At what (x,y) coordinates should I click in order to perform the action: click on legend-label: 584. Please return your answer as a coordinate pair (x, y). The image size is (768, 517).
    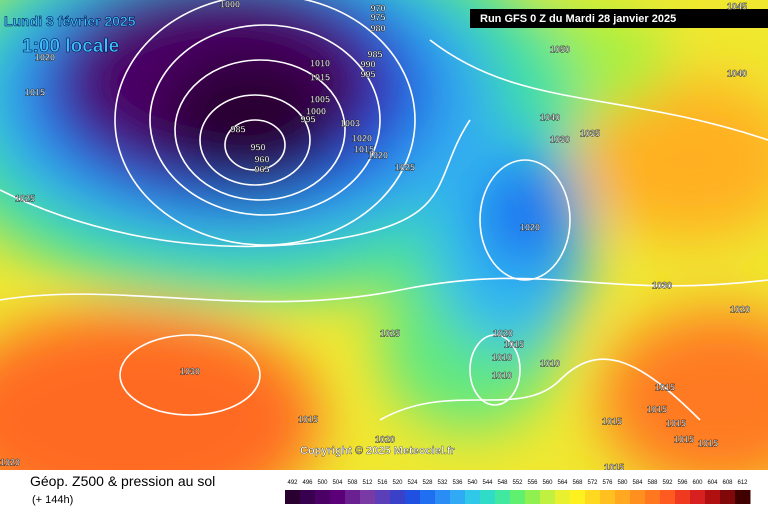
    Looking at the image, I should click on (637, 483).